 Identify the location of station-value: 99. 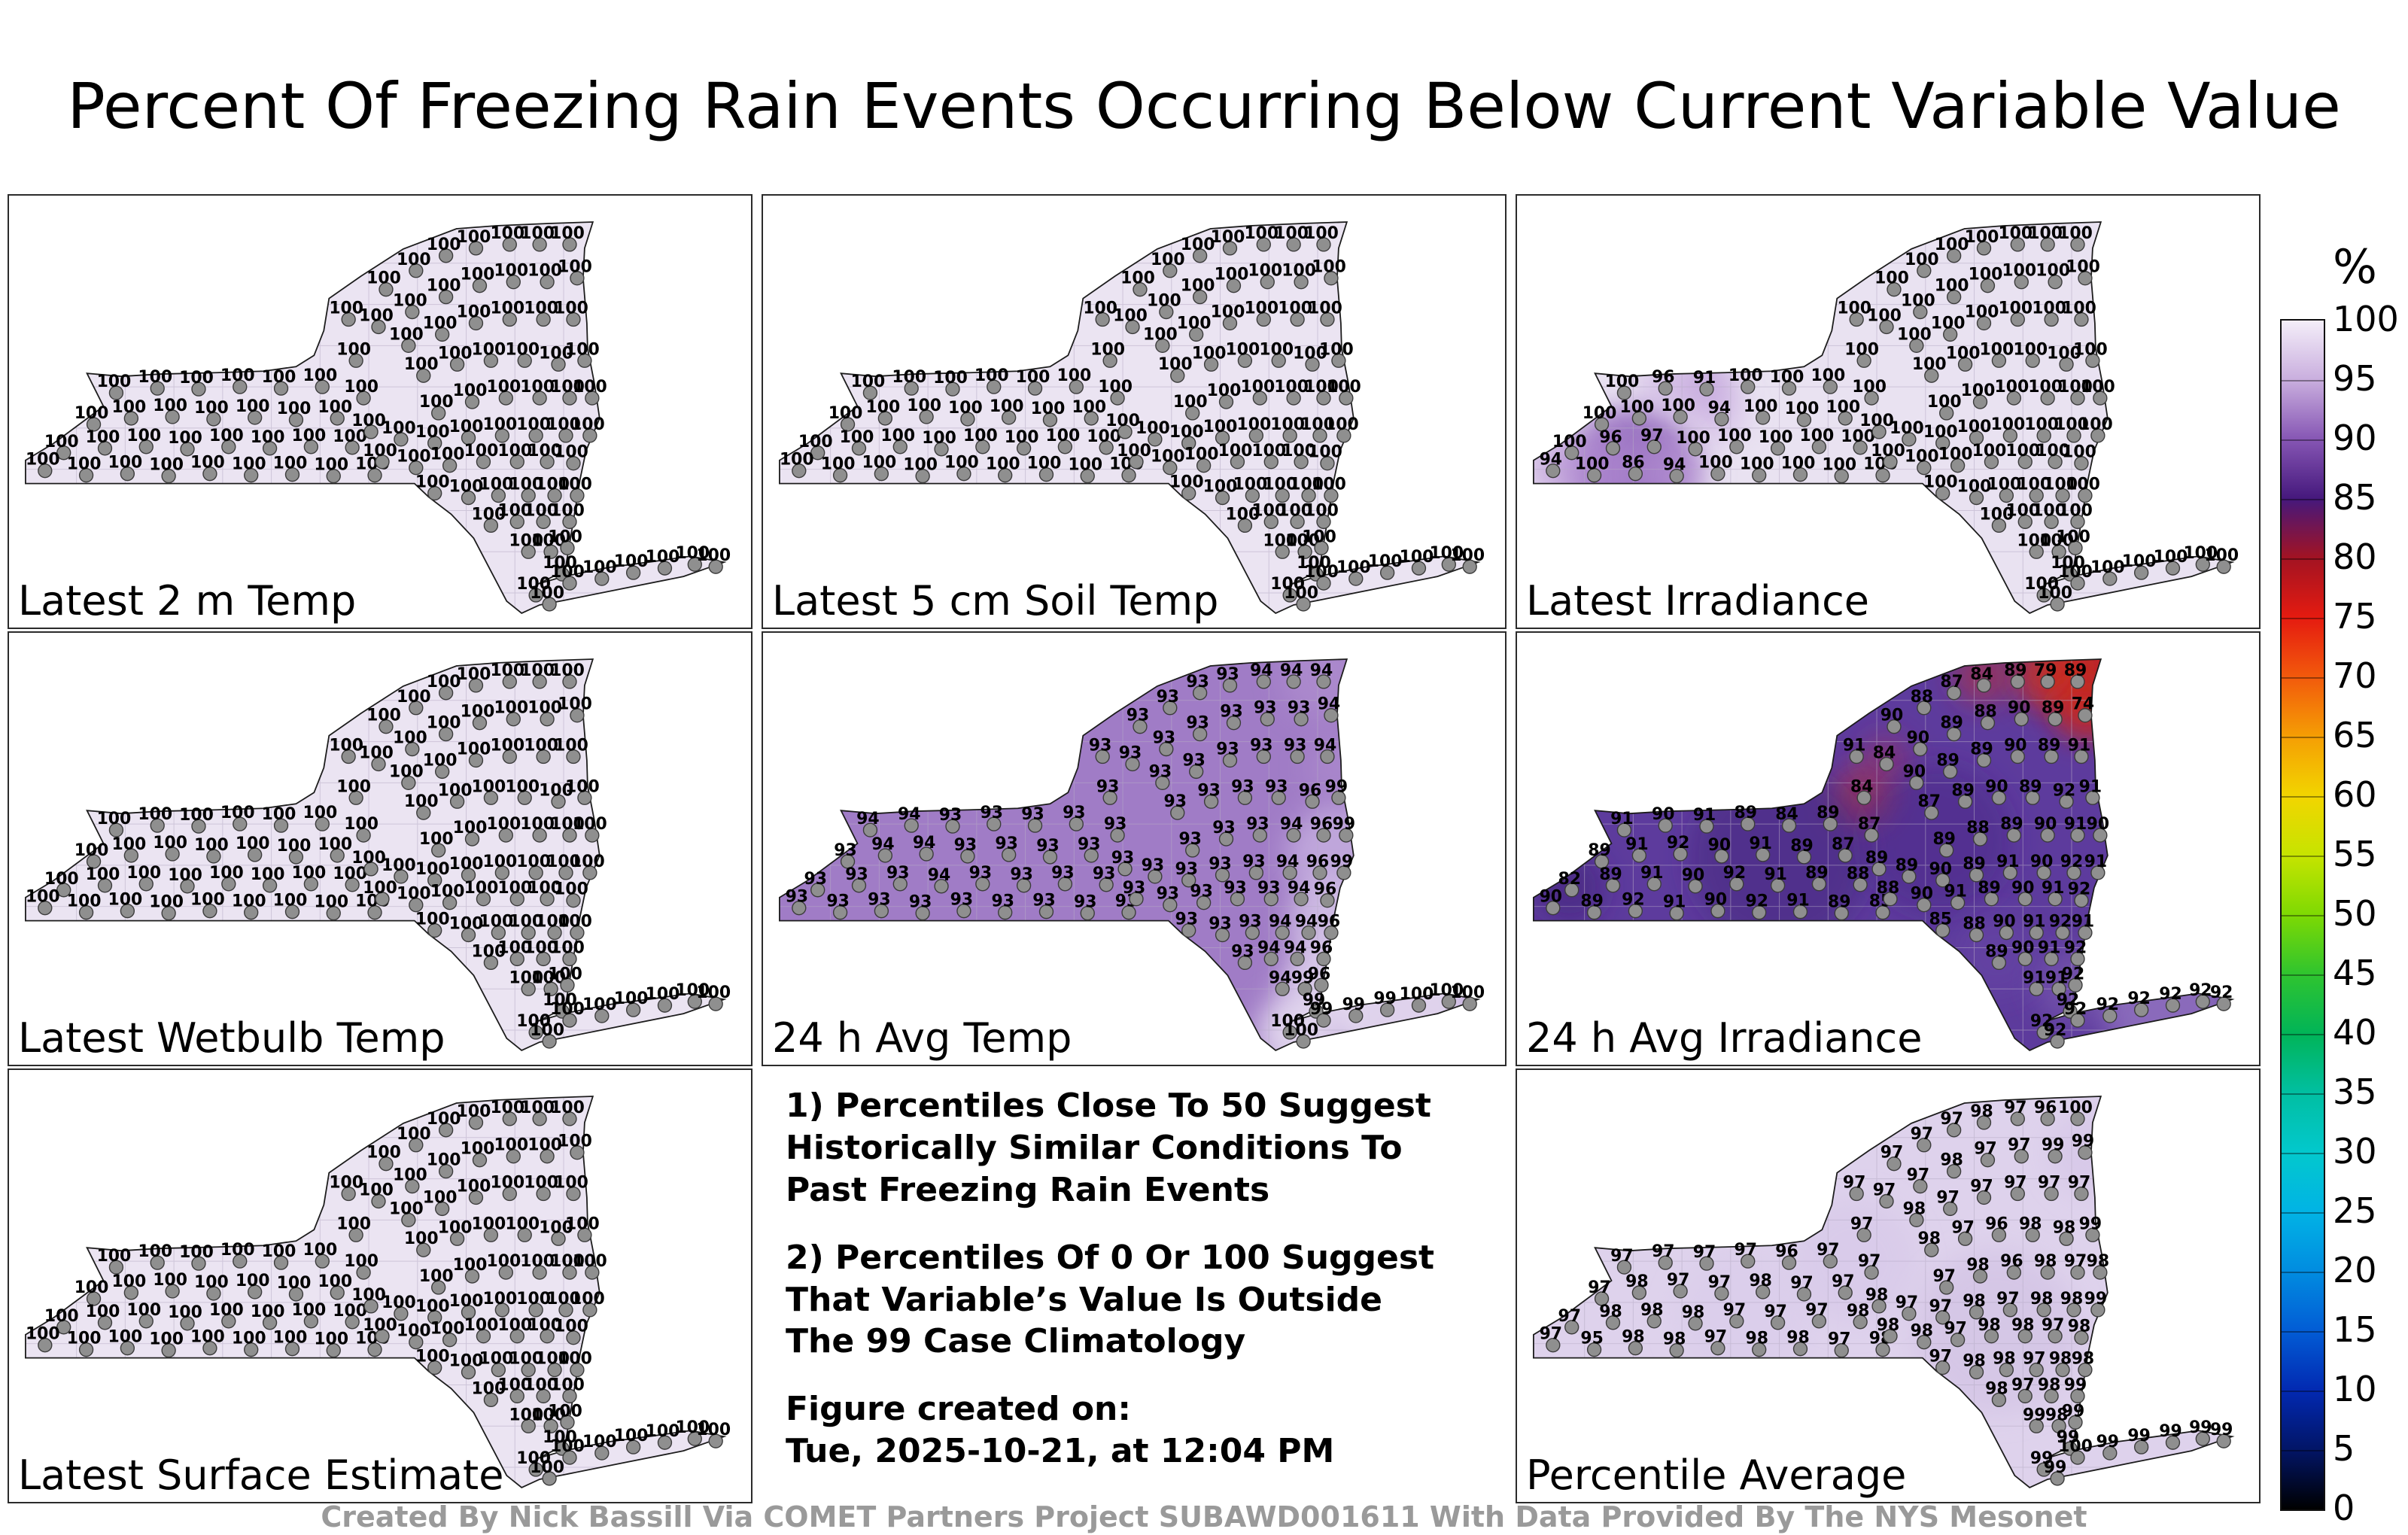
(2200, 1427).